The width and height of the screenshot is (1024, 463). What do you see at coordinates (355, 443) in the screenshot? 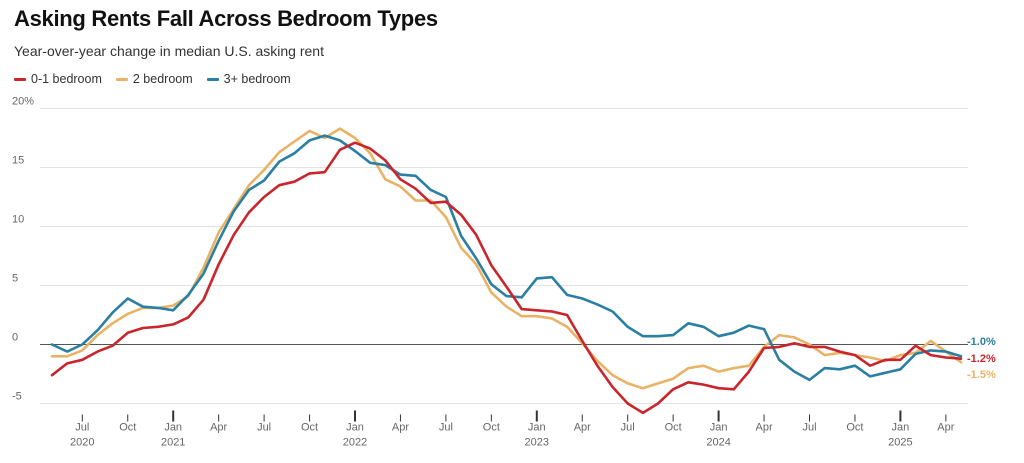
I see `x-year-label: 2022` at bounding box center [355, 443].